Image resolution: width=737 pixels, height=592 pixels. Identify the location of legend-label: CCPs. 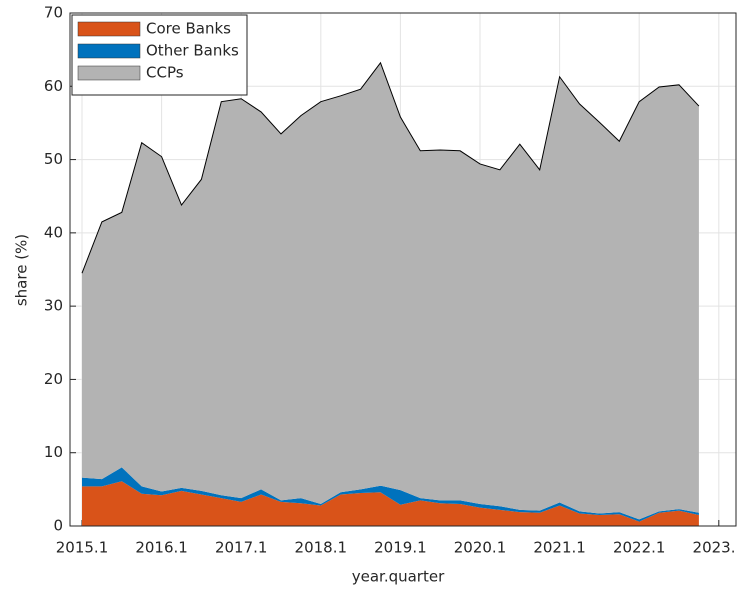
(165, 73).